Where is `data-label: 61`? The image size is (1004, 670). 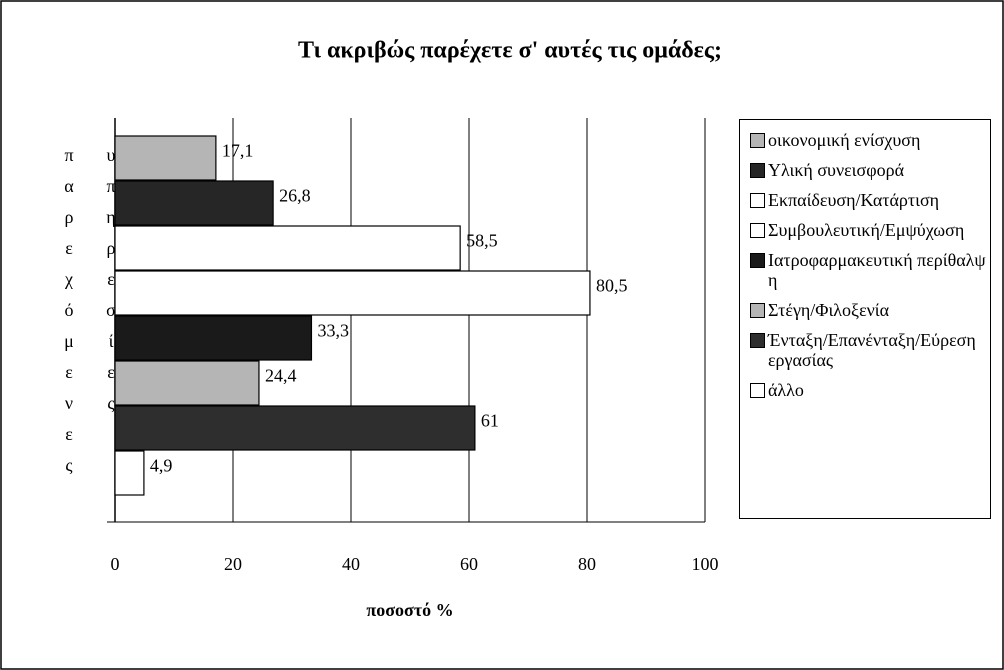
data-label: 61 is located at coordinates (490, 421).